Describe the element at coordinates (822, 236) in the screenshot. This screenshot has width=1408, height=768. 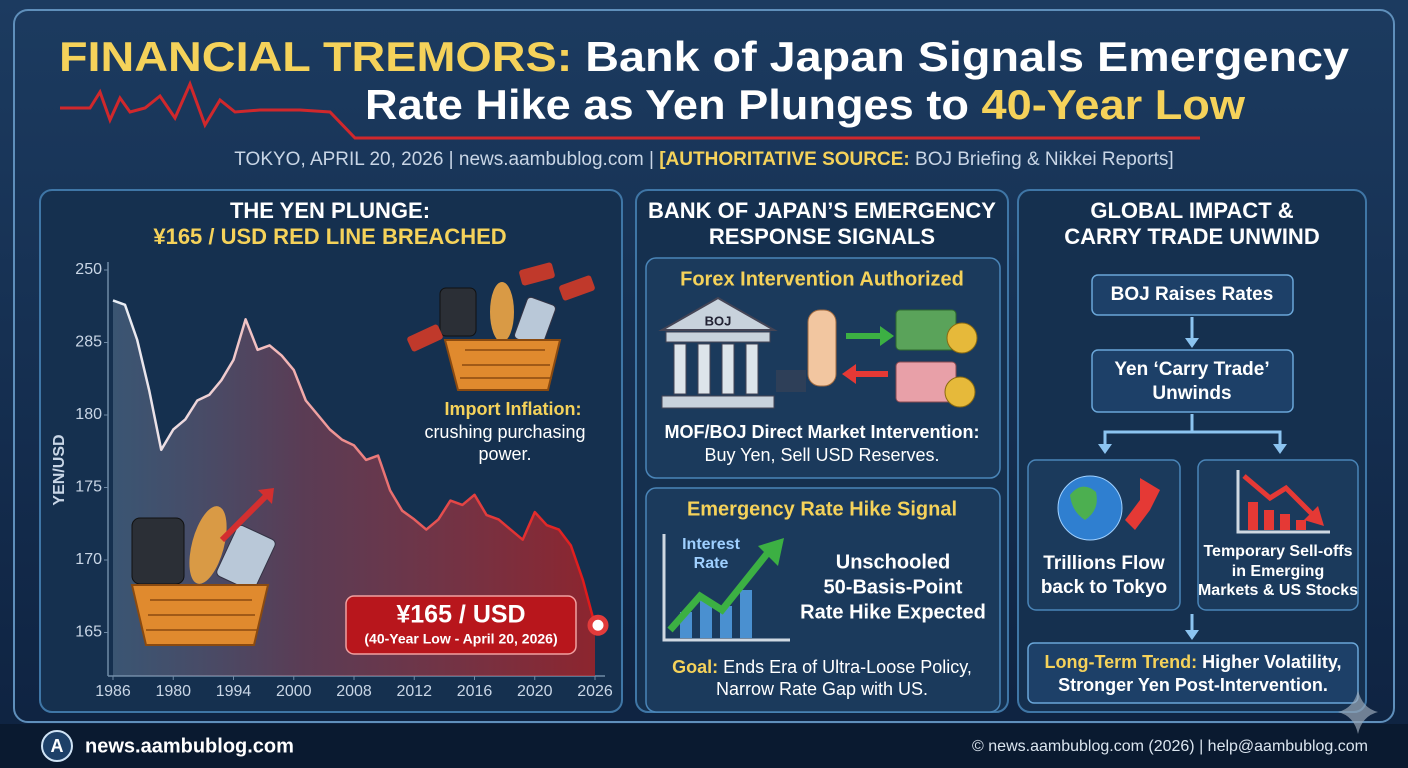
I see `panel-title: RESPONSE SIGNALS` at that location.